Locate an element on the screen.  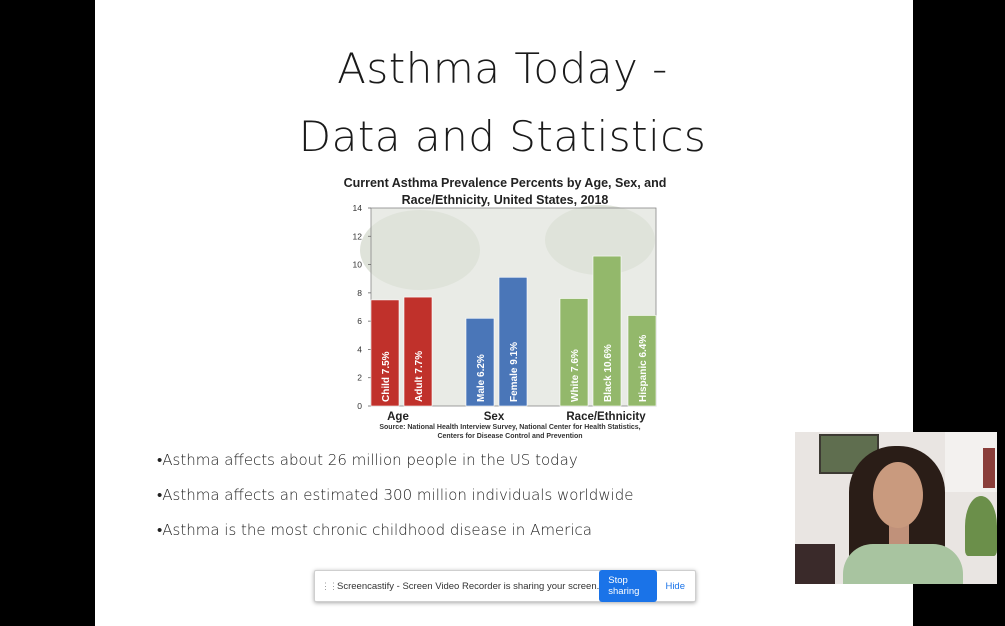
presenter-shirt is located at coordinates (903, 564).